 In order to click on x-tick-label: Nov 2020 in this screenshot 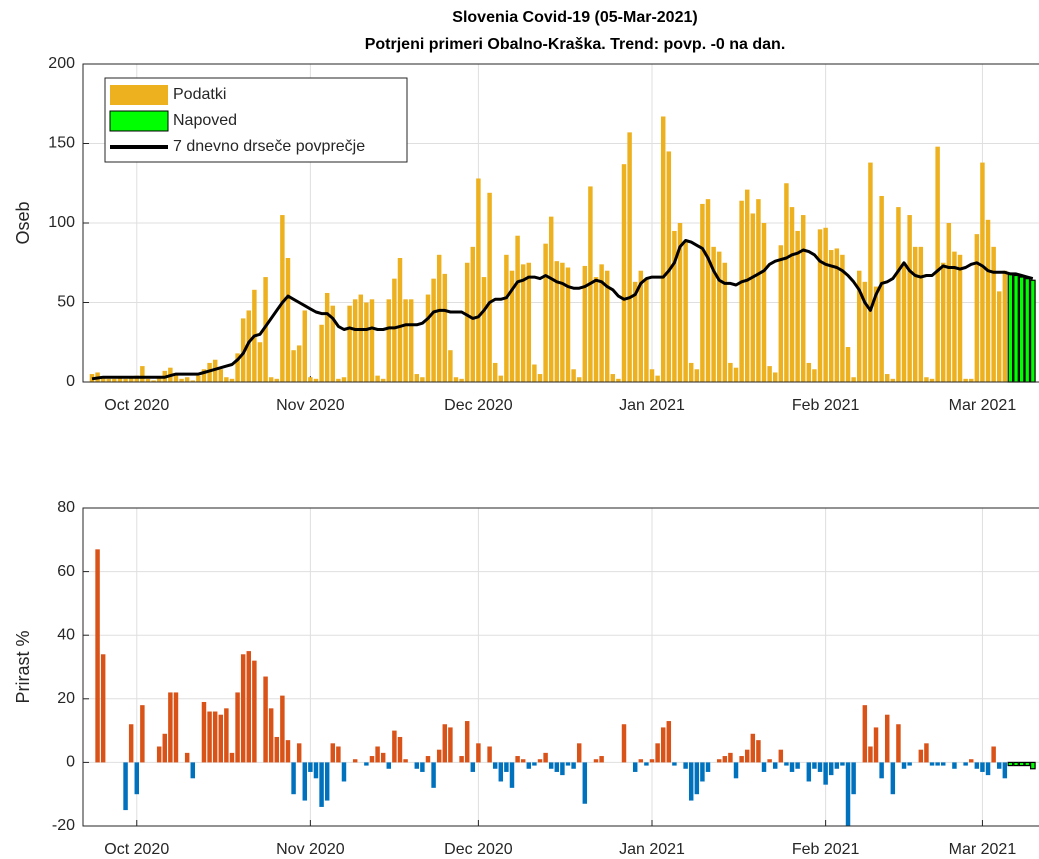, I will do `click(310, 405)`.